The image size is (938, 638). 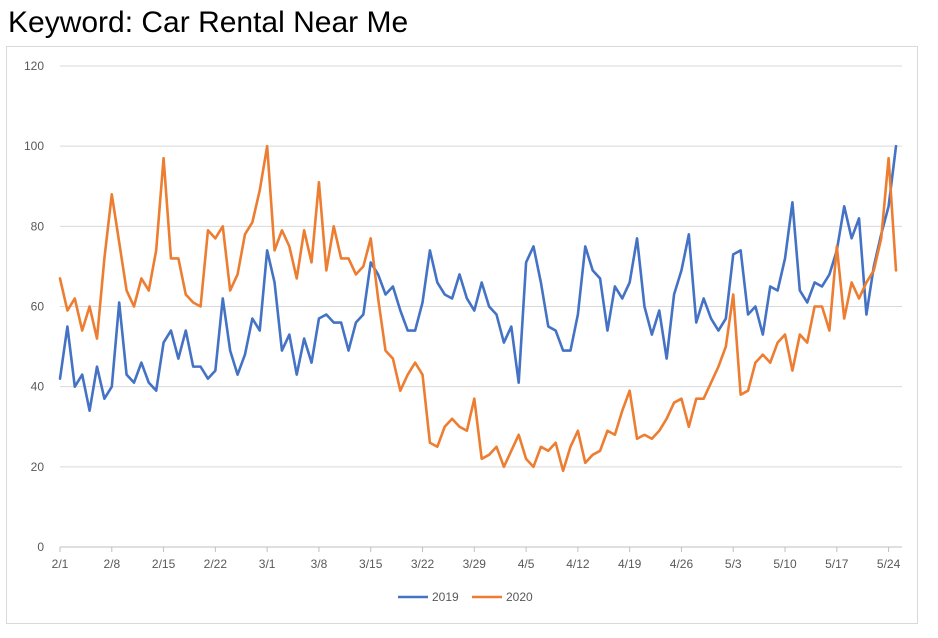 I want to click on x-tick-label: 4/5, so click(x=526, y=564).